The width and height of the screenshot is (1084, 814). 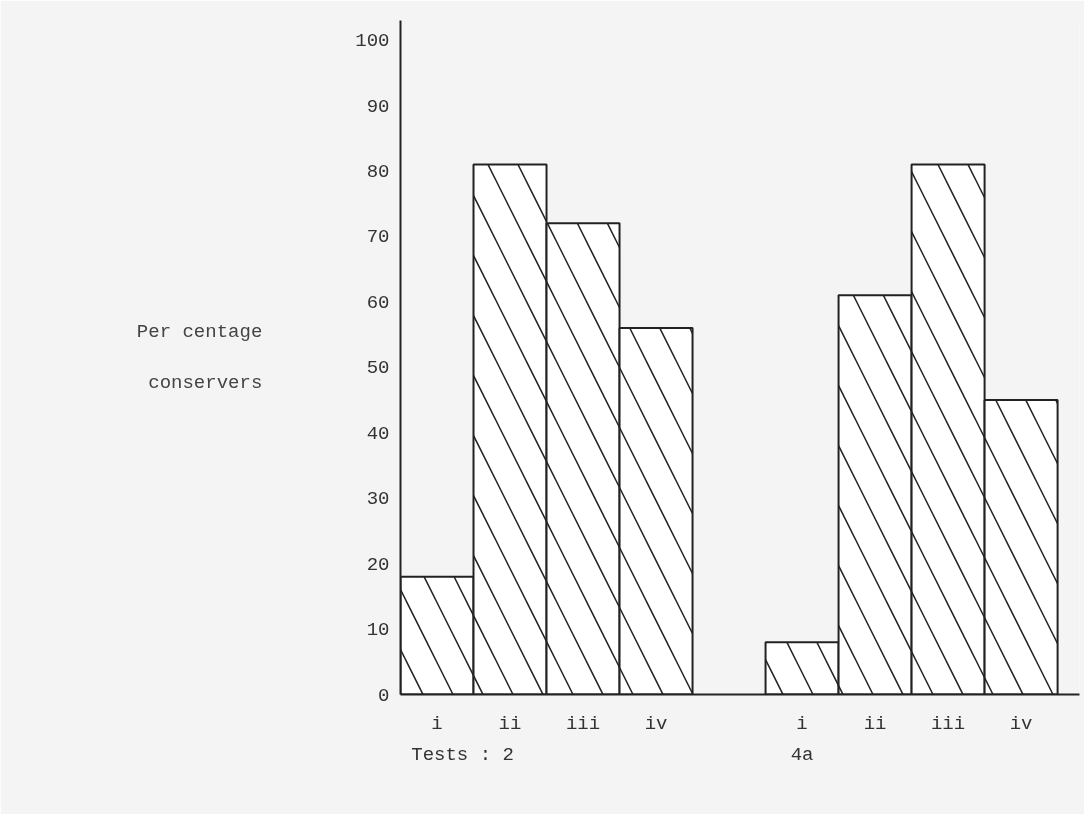 I want to click on y-tick-label: 100, so click(x=372, y=41).